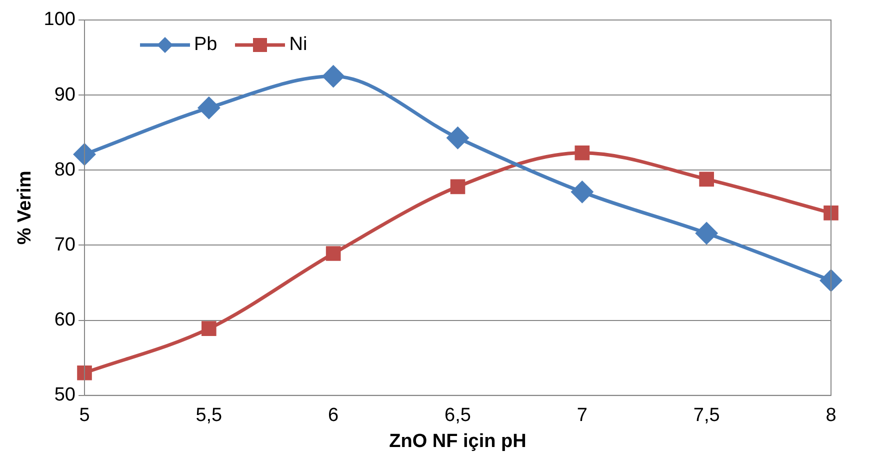 This screenshot has width=869, height=457. I want to click on x-tick-label: 8, so click(831, 415).